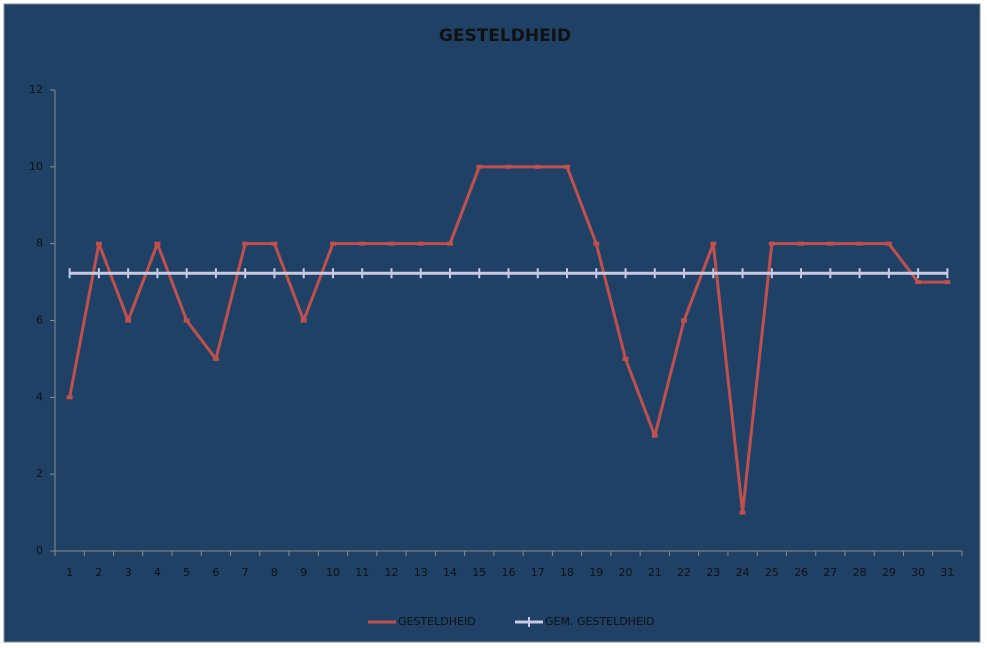 This screenshot has height=648, width=987. I want to click on x-tick-label: 18, so click(567, 572).